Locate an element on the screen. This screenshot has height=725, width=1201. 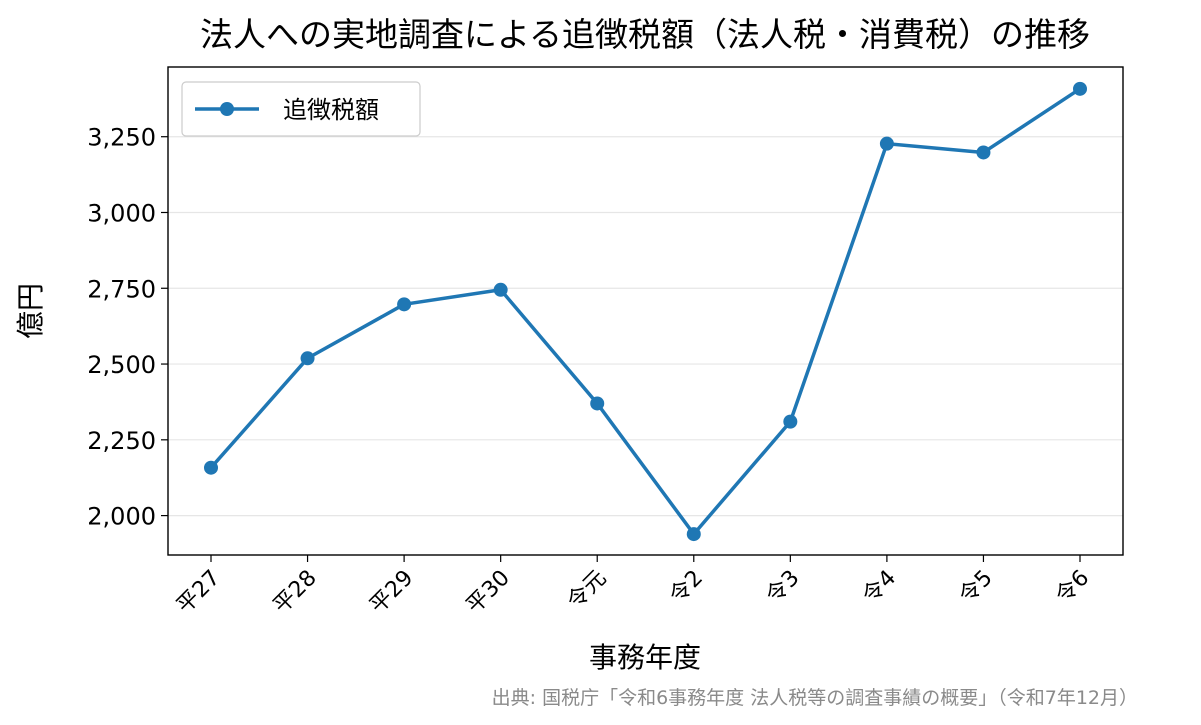
x-tick-label: 平29 is located at coordinates (391, 592).